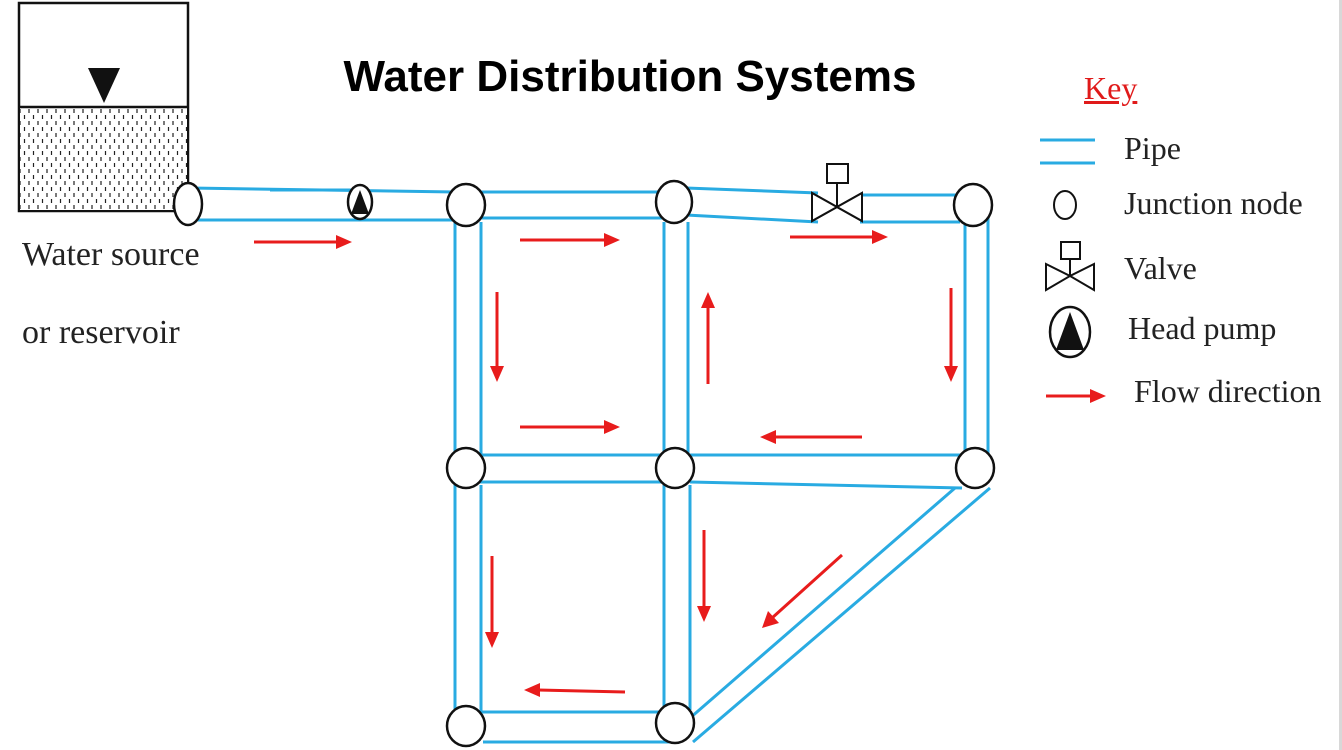  I want to click on junction-node-icon, so click(1065, 205).